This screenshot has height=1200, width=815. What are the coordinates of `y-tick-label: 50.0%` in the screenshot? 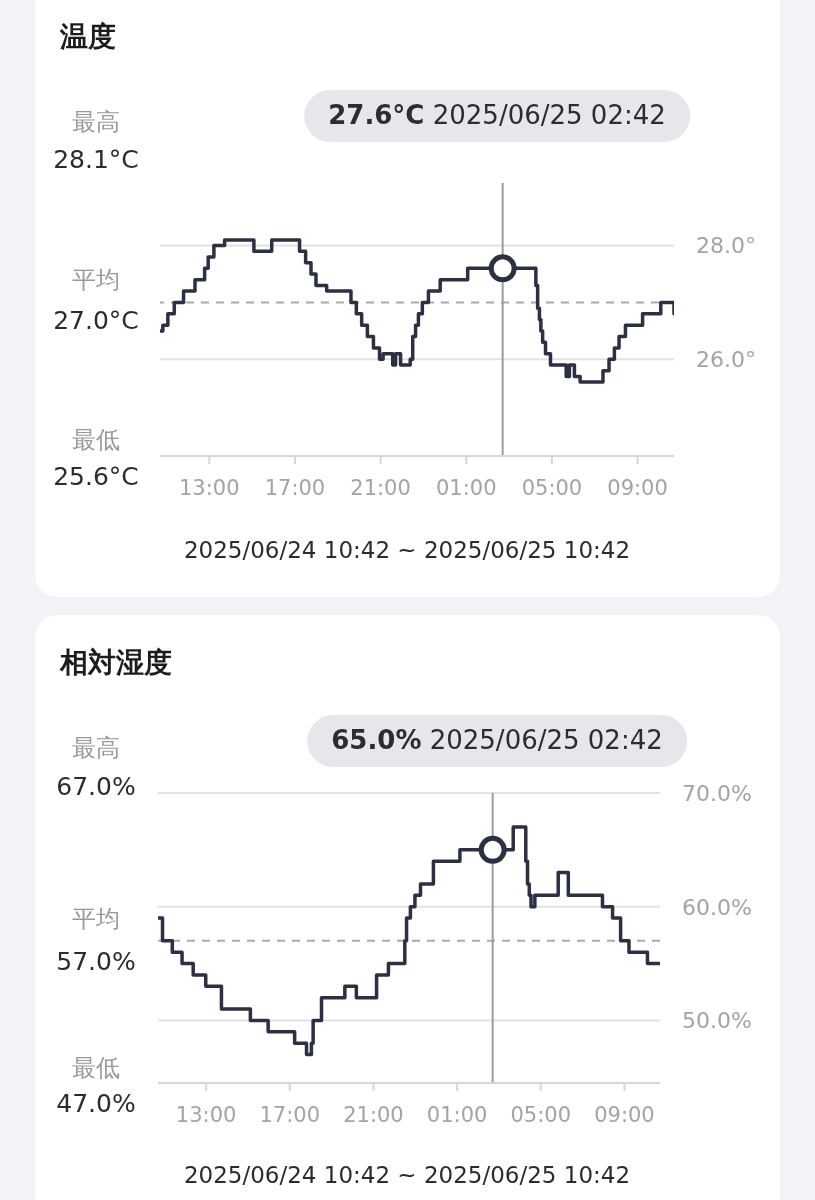 It's located at (717, 1021).